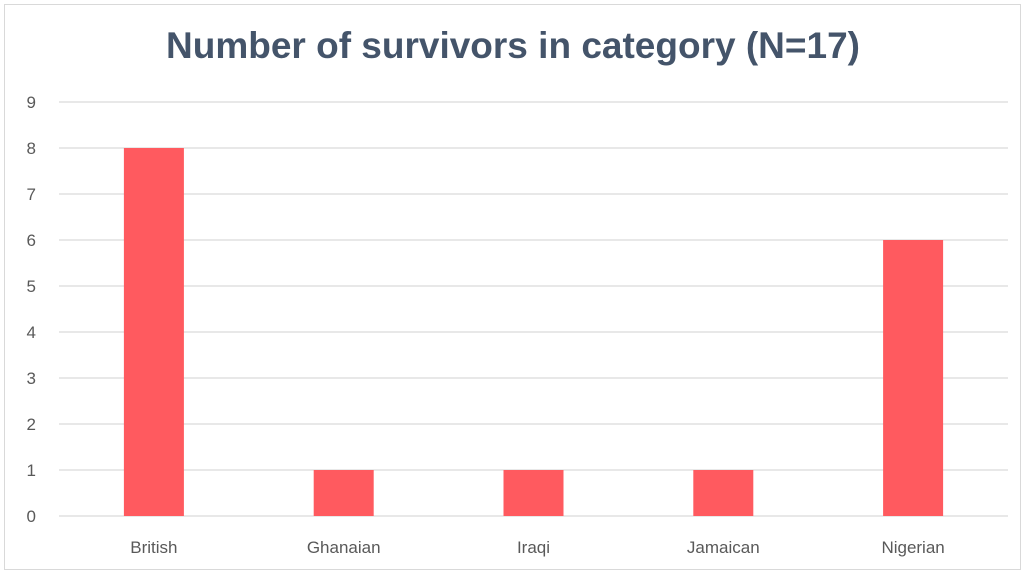  What do you see at coordinates (723, 493) in the screenshot?
I see `bar-jamaican` at bounding box center [723, 493].